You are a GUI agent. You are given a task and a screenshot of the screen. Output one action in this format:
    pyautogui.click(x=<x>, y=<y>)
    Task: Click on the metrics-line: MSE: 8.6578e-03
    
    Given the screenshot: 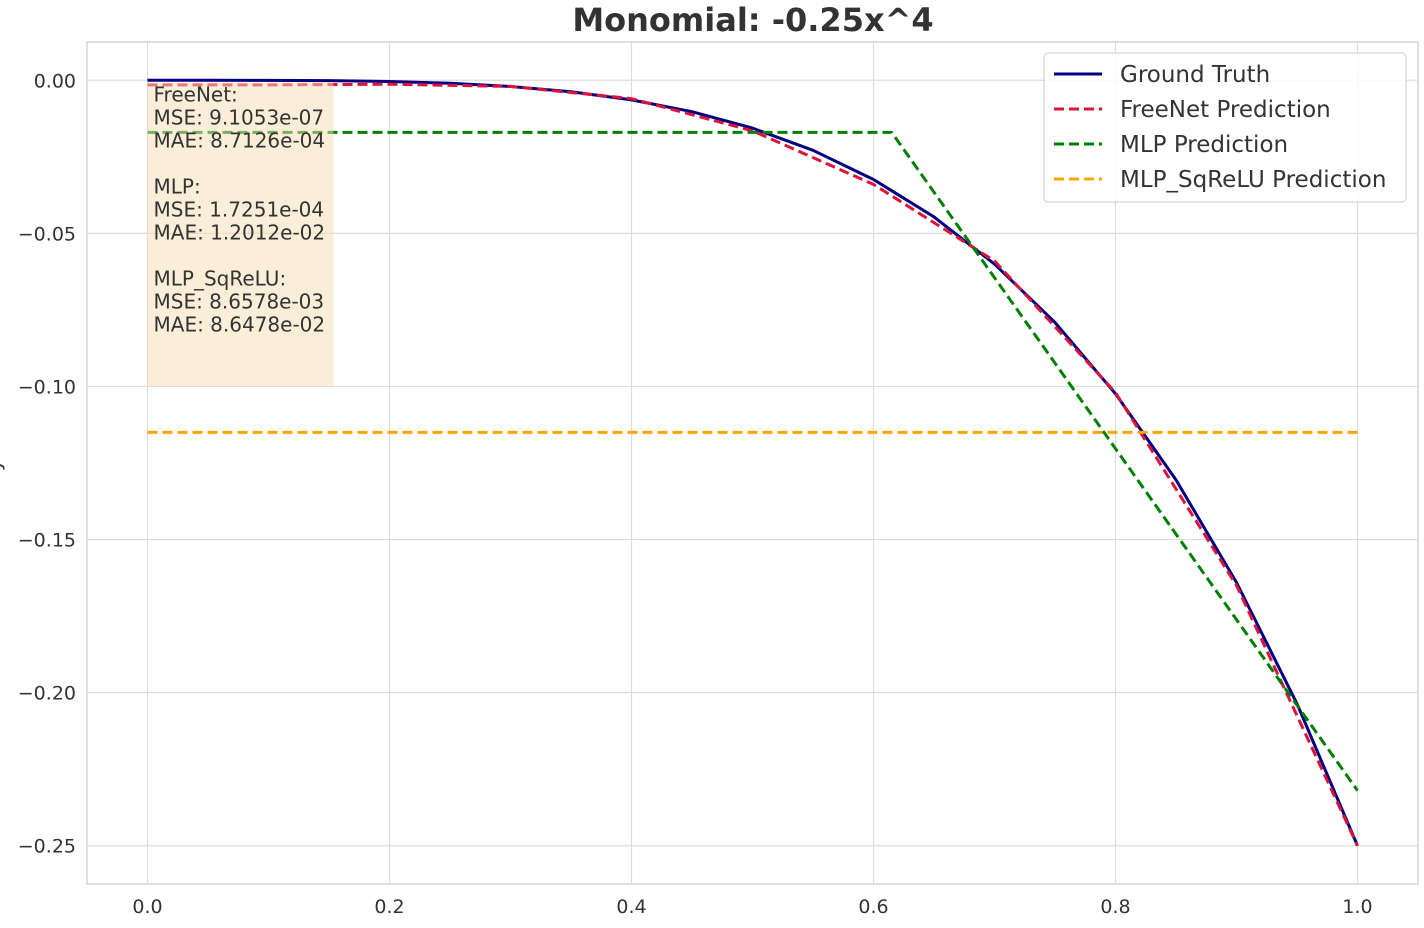 What is the action you would take?
    pyautogui.click(x=239, y=301)
    